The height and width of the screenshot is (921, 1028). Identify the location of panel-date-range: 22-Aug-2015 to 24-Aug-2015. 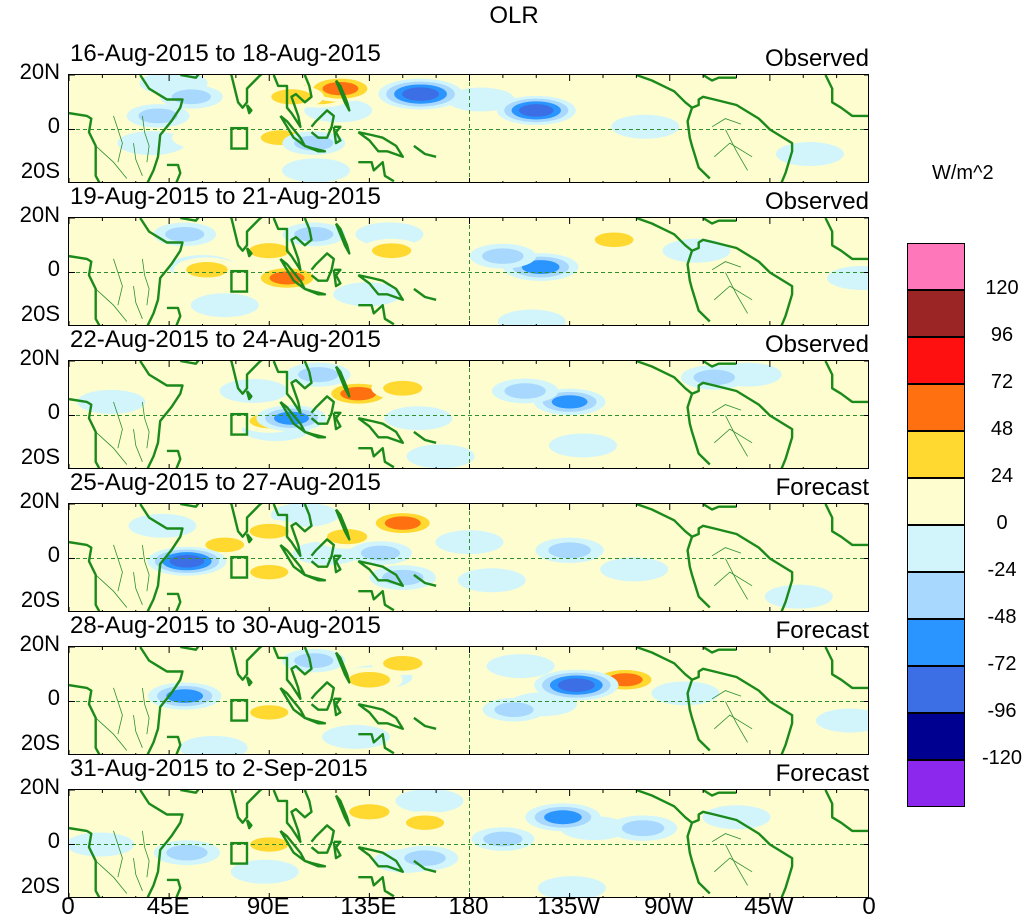
(225, 339).